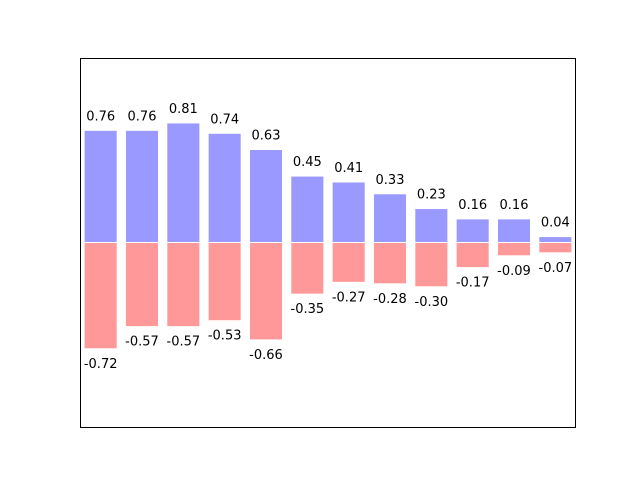 The image size is (640, 480). I want to click on negative-value-label-10: -0.09, so click(514, 271).